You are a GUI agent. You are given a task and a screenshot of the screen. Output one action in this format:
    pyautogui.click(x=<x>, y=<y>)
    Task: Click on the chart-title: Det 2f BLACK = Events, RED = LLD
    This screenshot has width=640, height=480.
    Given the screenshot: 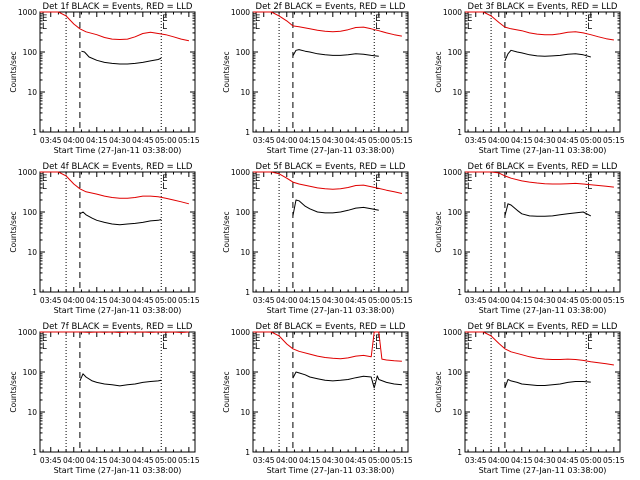 What is the action you would take?
    pyautogui.click(x=331, y=7)
    